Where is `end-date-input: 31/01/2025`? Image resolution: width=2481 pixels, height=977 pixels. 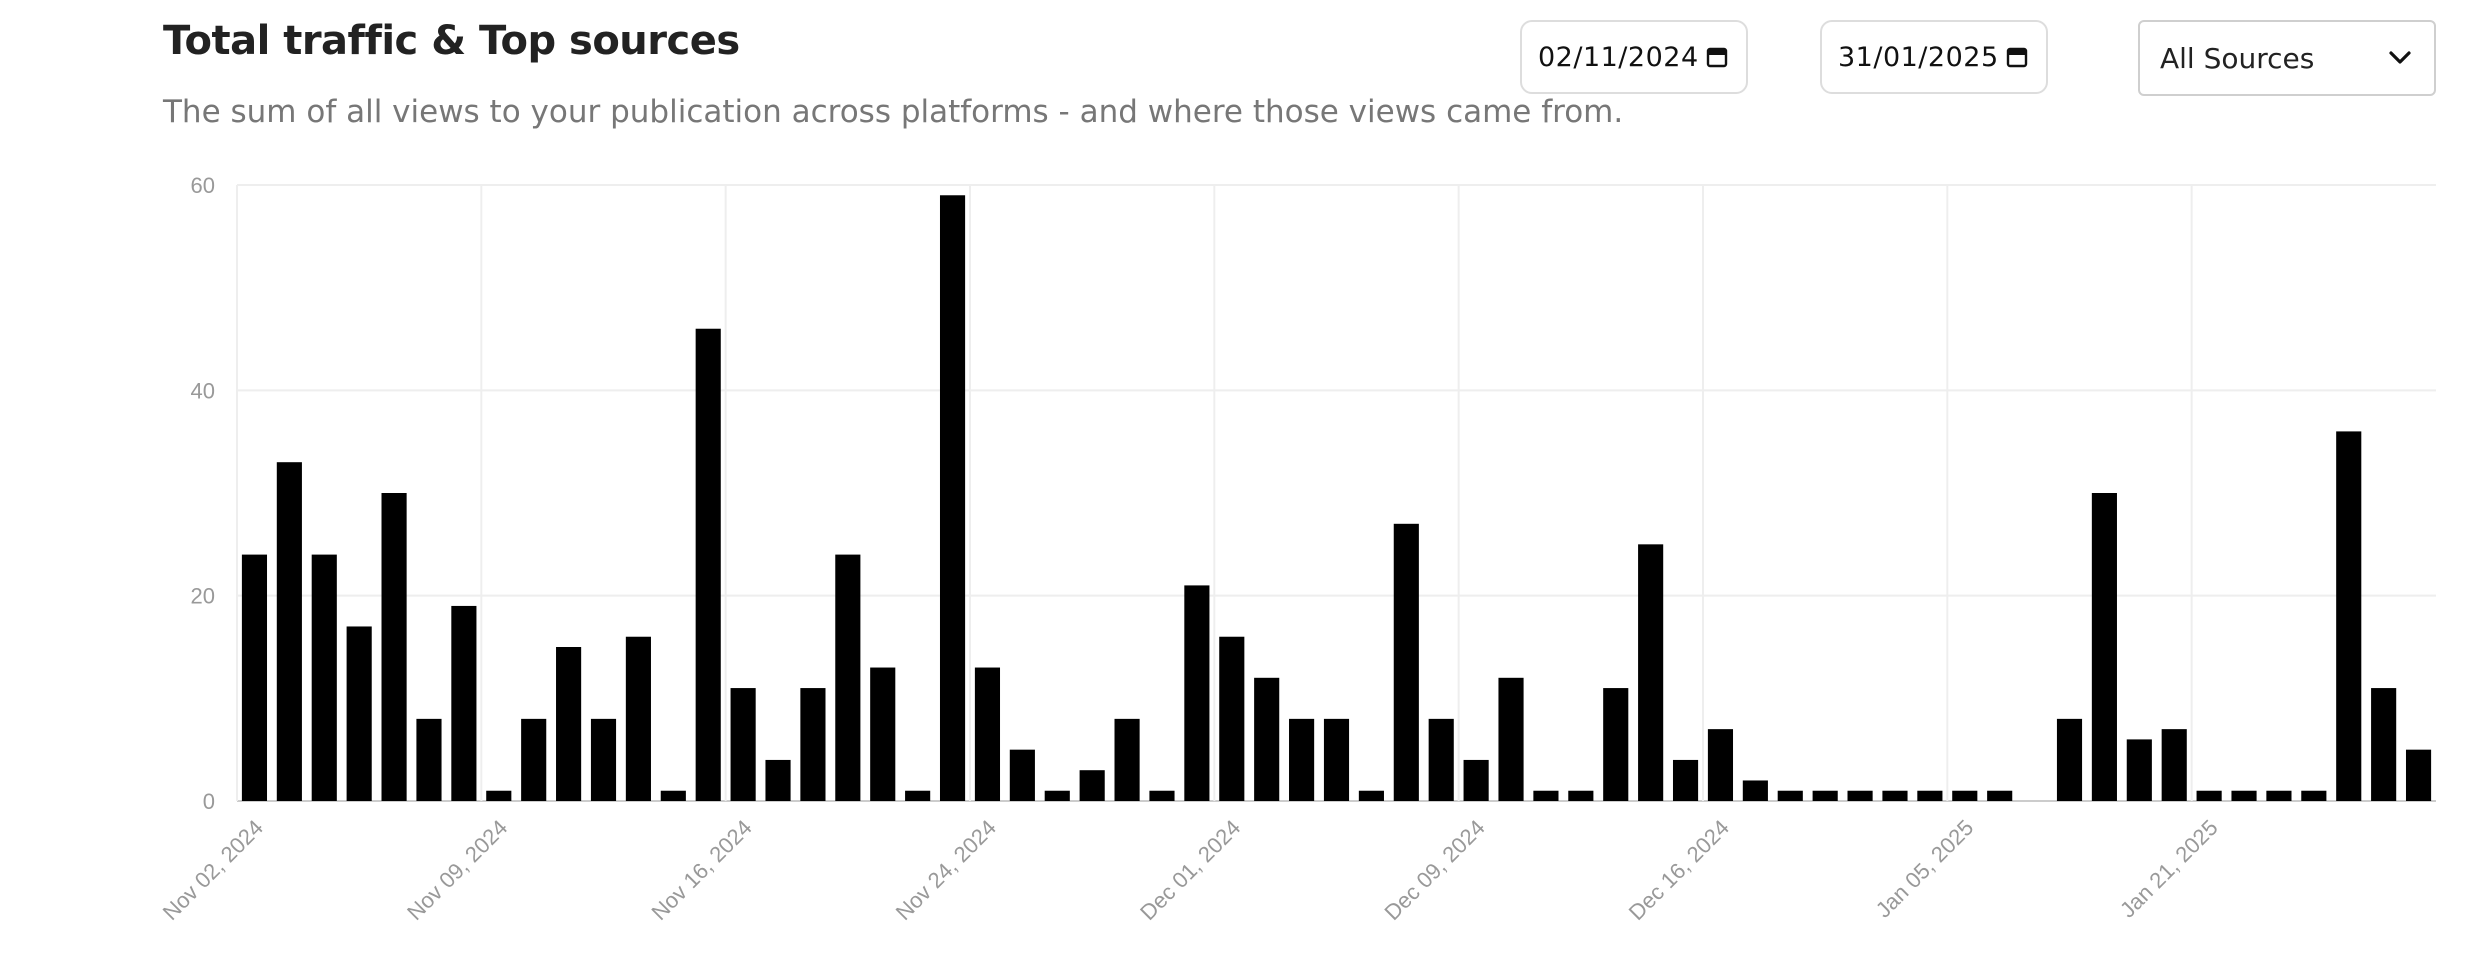 end-date-input: 31/01/2025 is located at coordinates (1934, 57).